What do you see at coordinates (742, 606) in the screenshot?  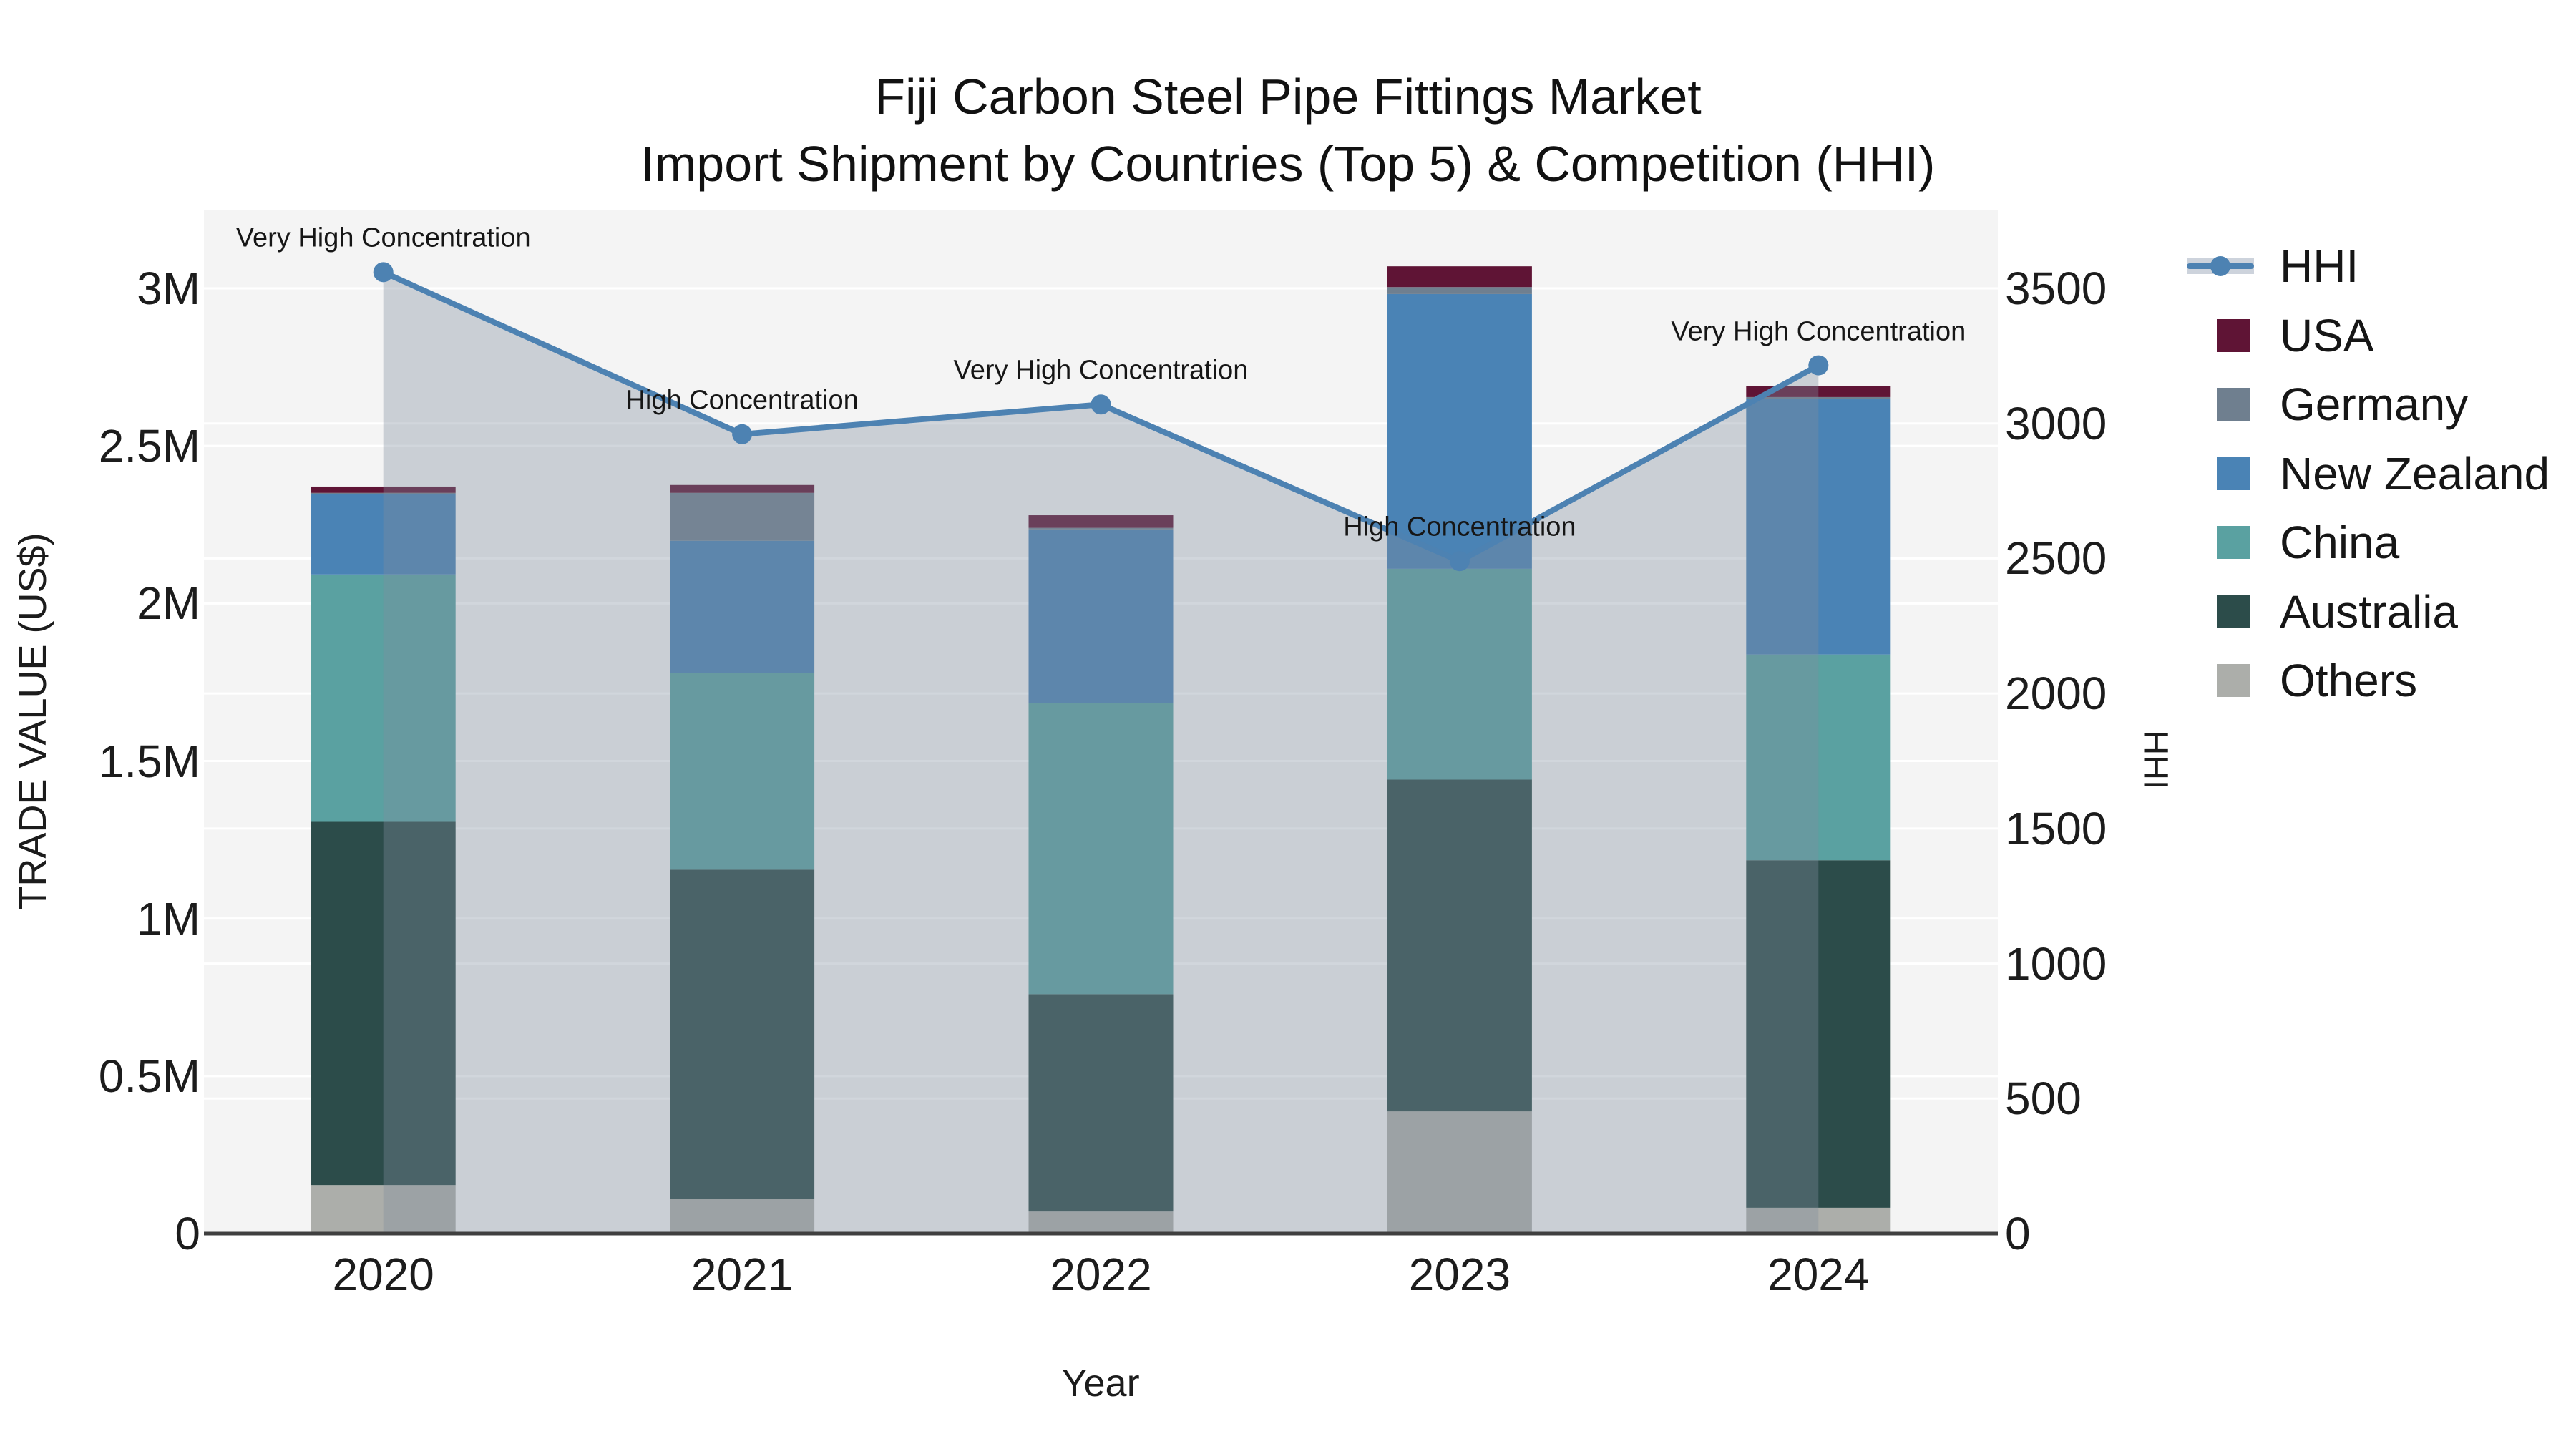 I see `bar-segment-new-zealand-2021` at bounding box center [742, 606].